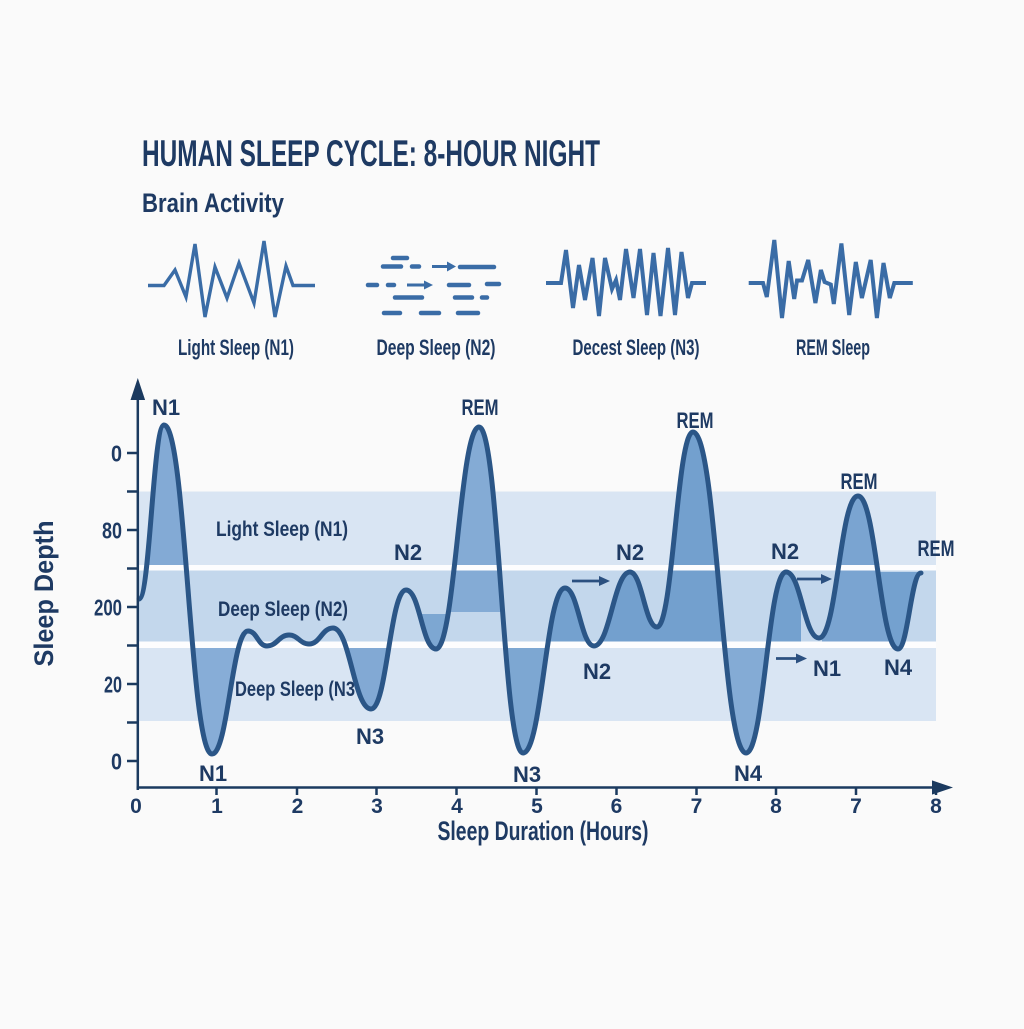 Image resolution: width=1024 pixels, height=1029 pixels. What do you see at coordinates (44, 594) in the screenshot?
I see `svg-text: Sleep Depth` at bounding box center [44, 594].